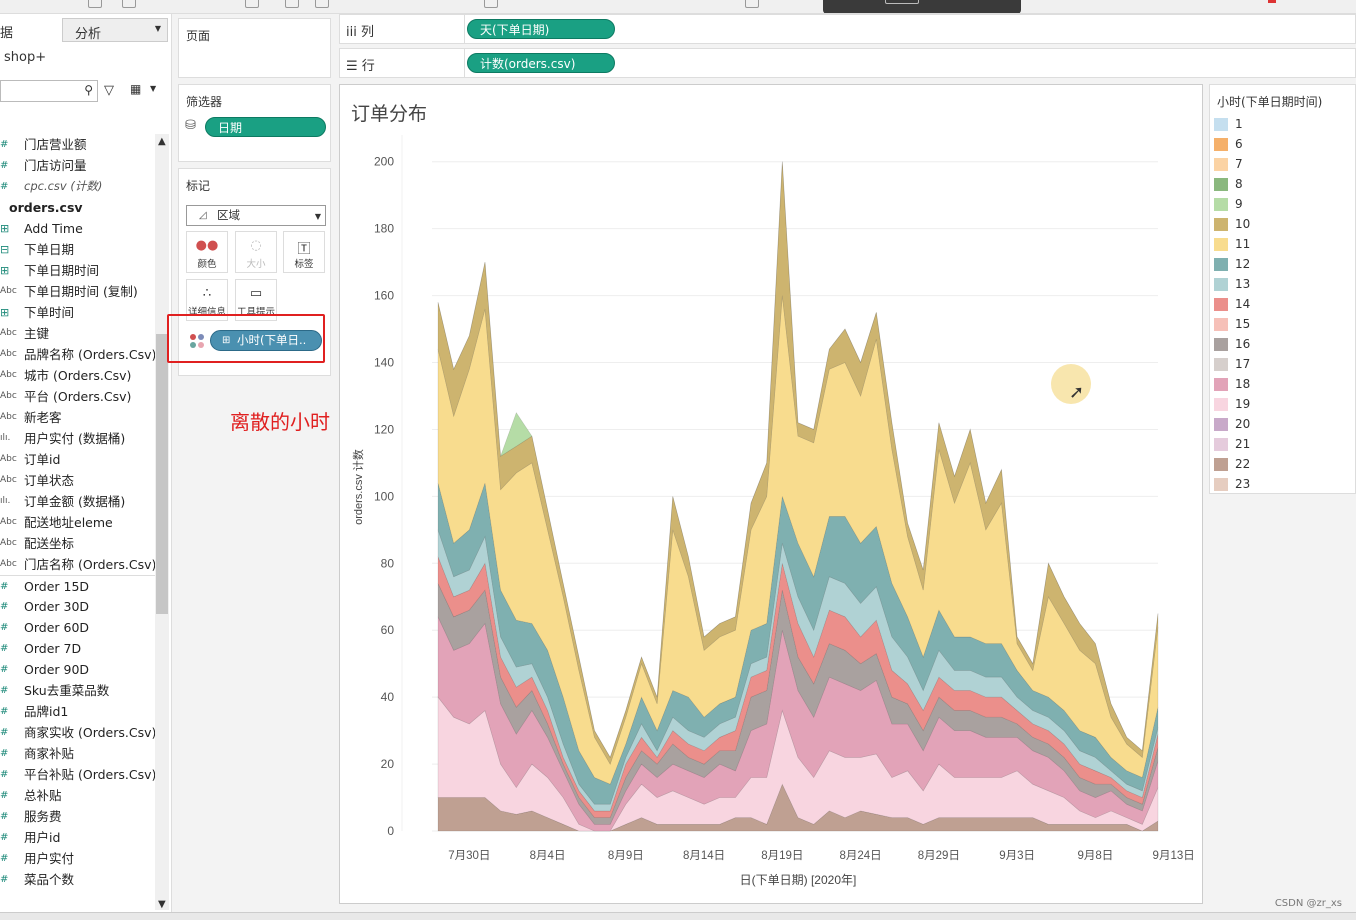 Image resolution: width=1356 pixels, height=920 pixels. I want to click on field-item: # 商家实收 (Orders.Csv), so click(78, 732).